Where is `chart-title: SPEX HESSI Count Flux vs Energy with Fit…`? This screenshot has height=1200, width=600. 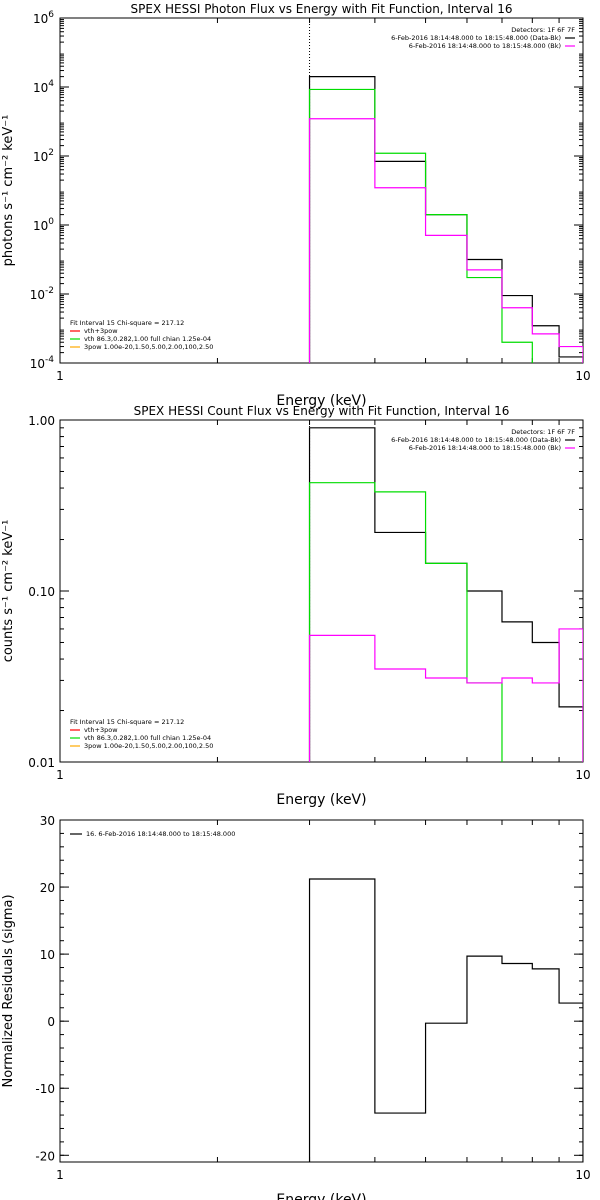 chart-title: SPEX HESSI Count Flux vs Energy with Fit… is located at coordinates (322, 411).